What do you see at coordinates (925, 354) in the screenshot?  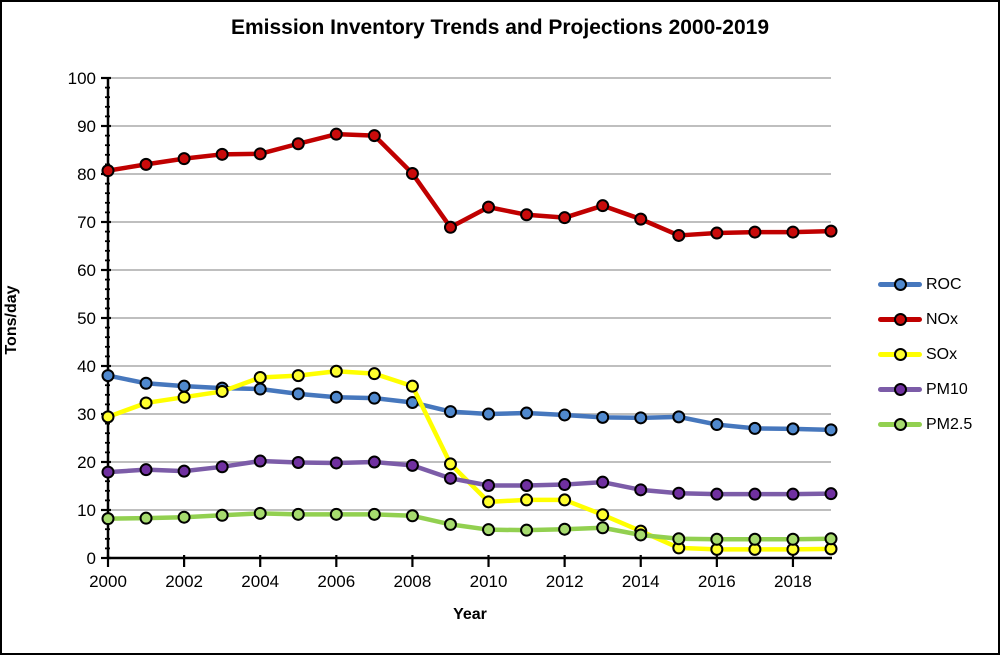 I see `legend-item-sox: SOx` at bounding box center [925, 354].